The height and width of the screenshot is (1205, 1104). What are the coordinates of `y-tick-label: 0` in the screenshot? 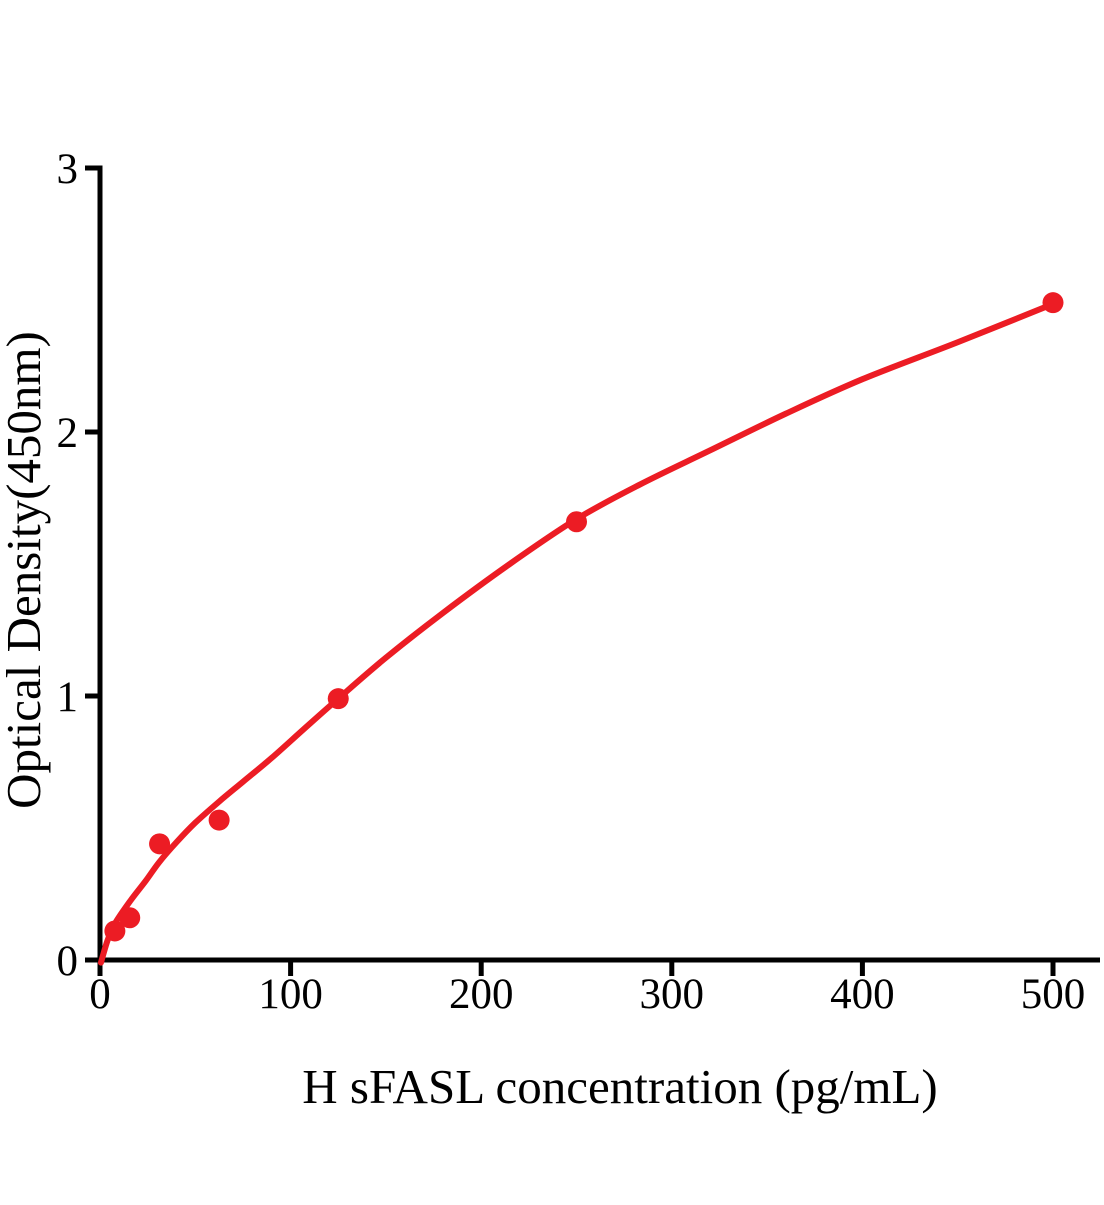 It's located at (68, 961).